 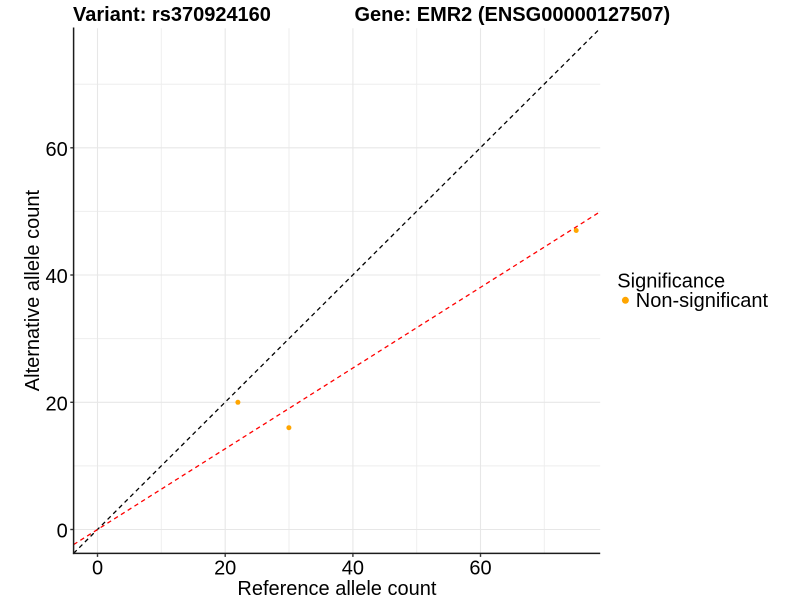 What do you see at coordinates (671, 281) in the screenshot?
I see `svg-text: Significance` at bounding box center [671, 281].